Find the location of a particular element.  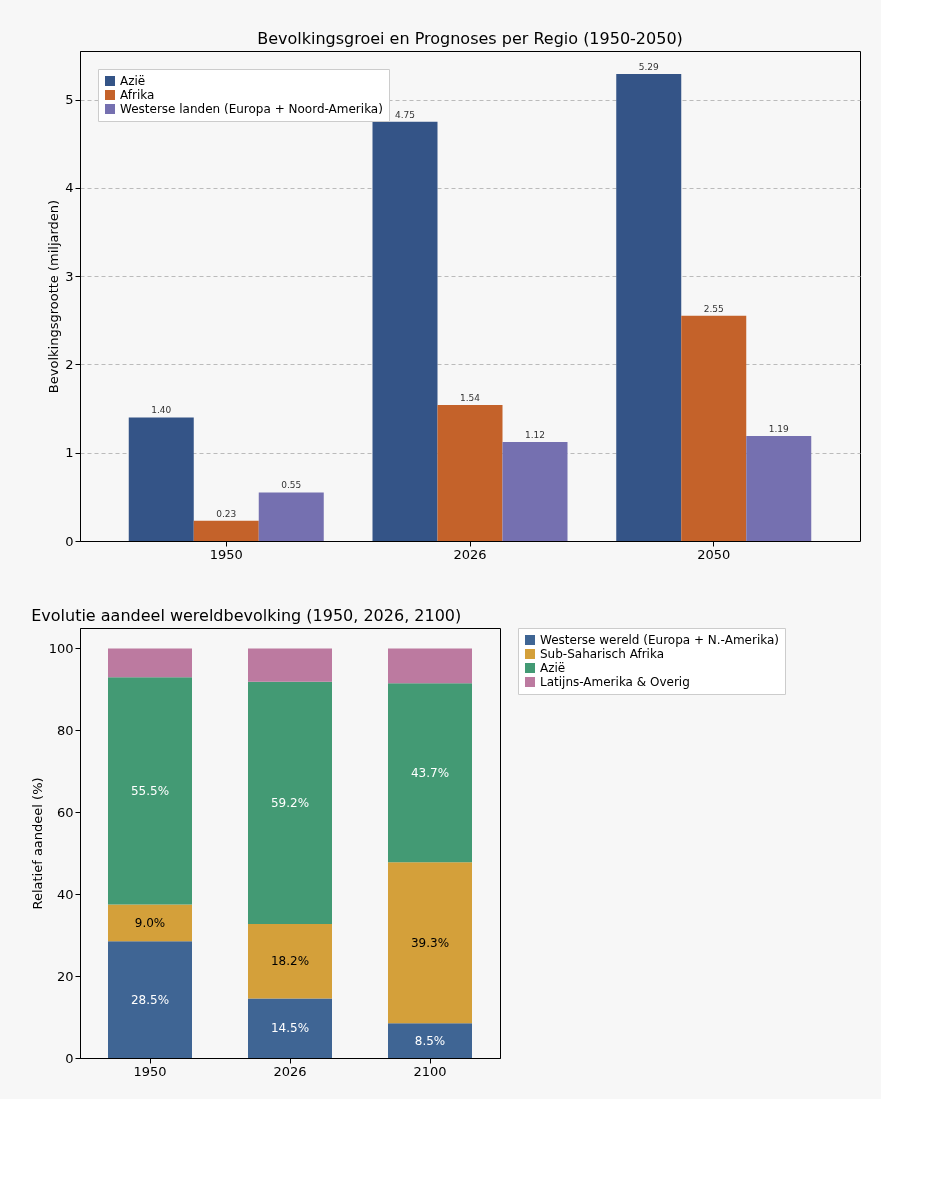

data-label: 2.55 is located at coordinates (713, 308).